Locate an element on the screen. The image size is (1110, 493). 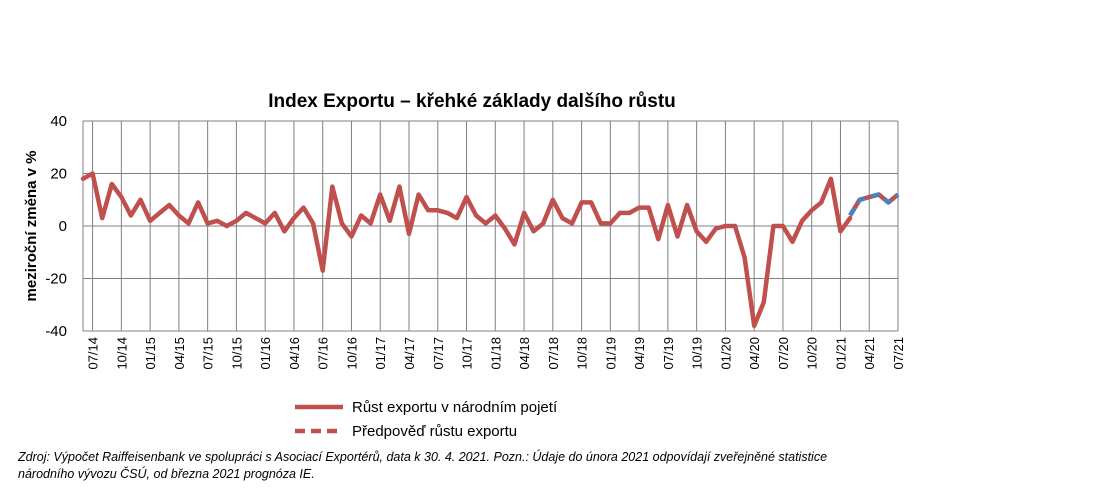
x-tick-label: 07/16 is located at coordinates (323, 353).